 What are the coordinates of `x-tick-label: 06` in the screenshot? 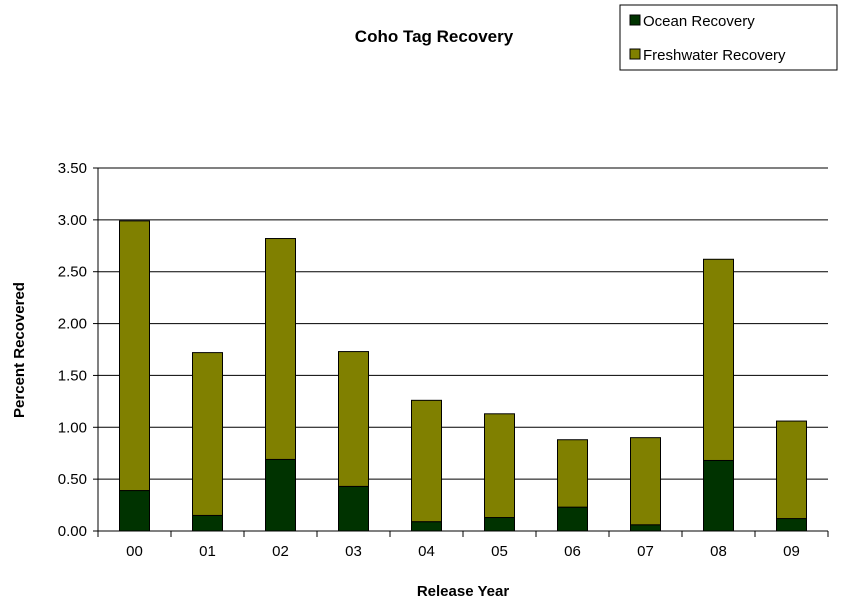 It's located at (572, 551).